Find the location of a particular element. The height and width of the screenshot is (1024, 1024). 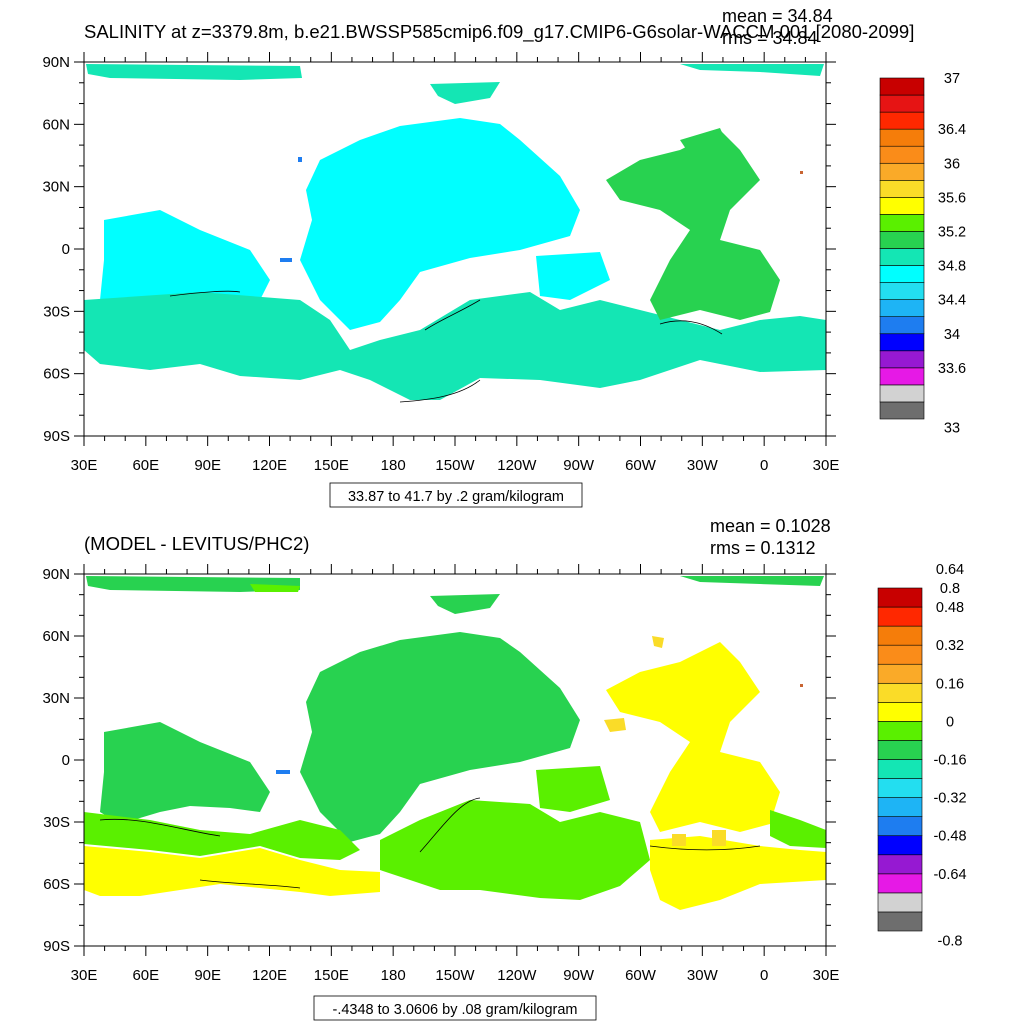

colorbar-label: -0.16 is located at coordinates (949, 761).